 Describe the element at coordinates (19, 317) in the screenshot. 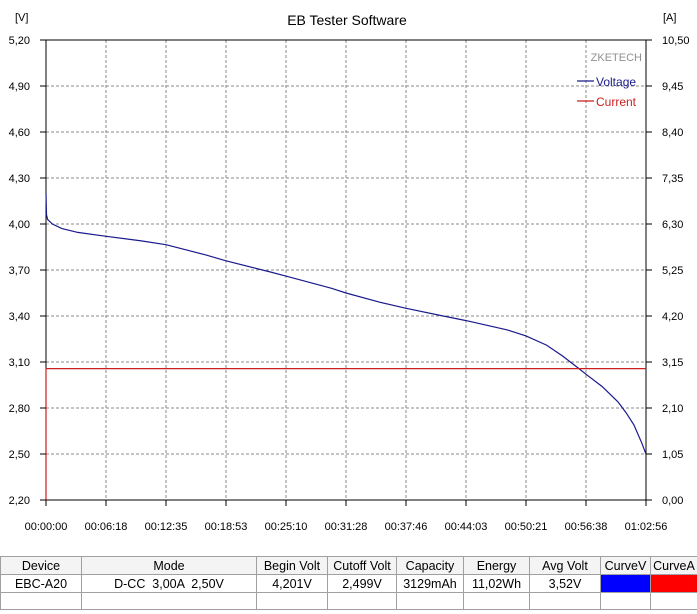

I see `y-left-tick-label: 3,40` at that location.